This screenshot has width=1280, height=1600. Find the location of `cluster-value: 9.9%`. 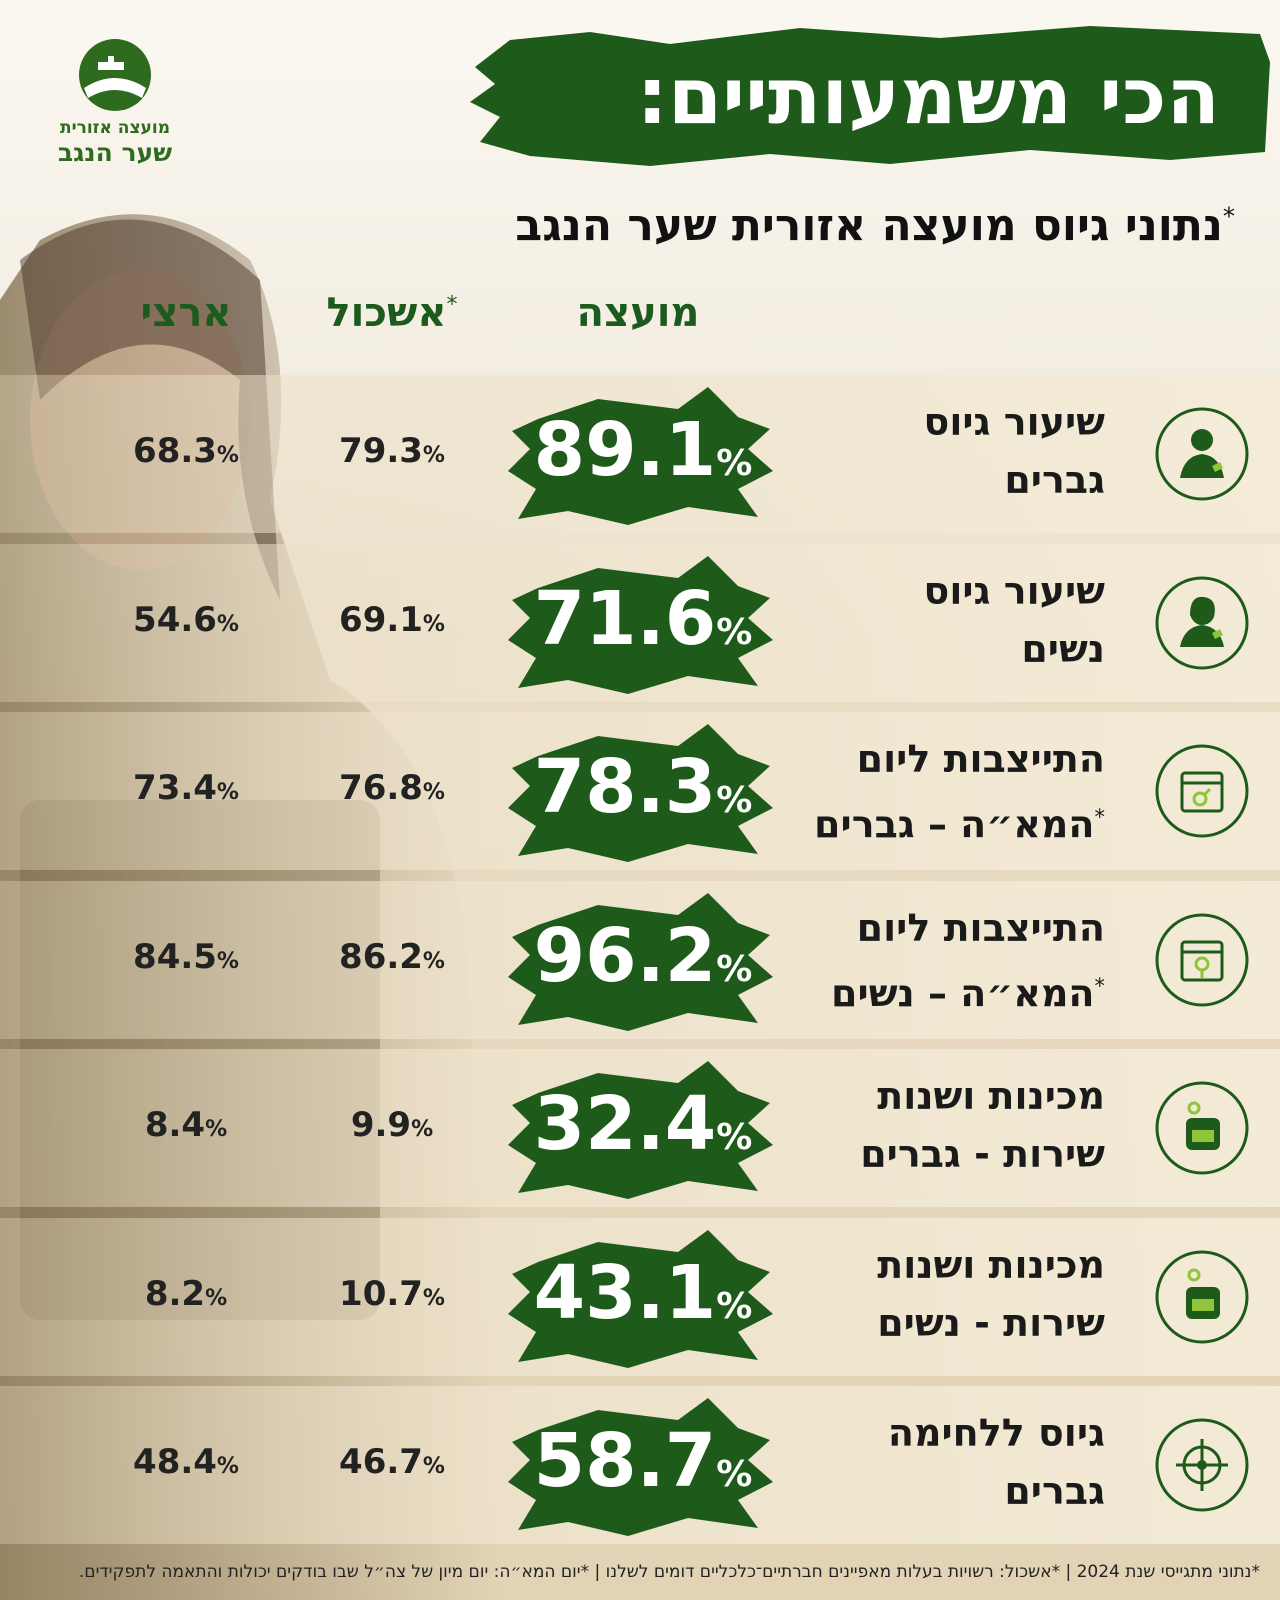

cluster-value: 9.9% is located at coordinates (392, 1125).